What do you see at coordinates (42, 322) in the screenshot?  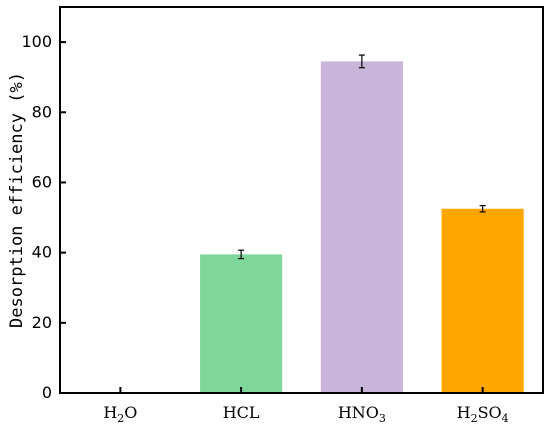 I see `y-tick-label-1: 20` at bounding box center [42, 322].